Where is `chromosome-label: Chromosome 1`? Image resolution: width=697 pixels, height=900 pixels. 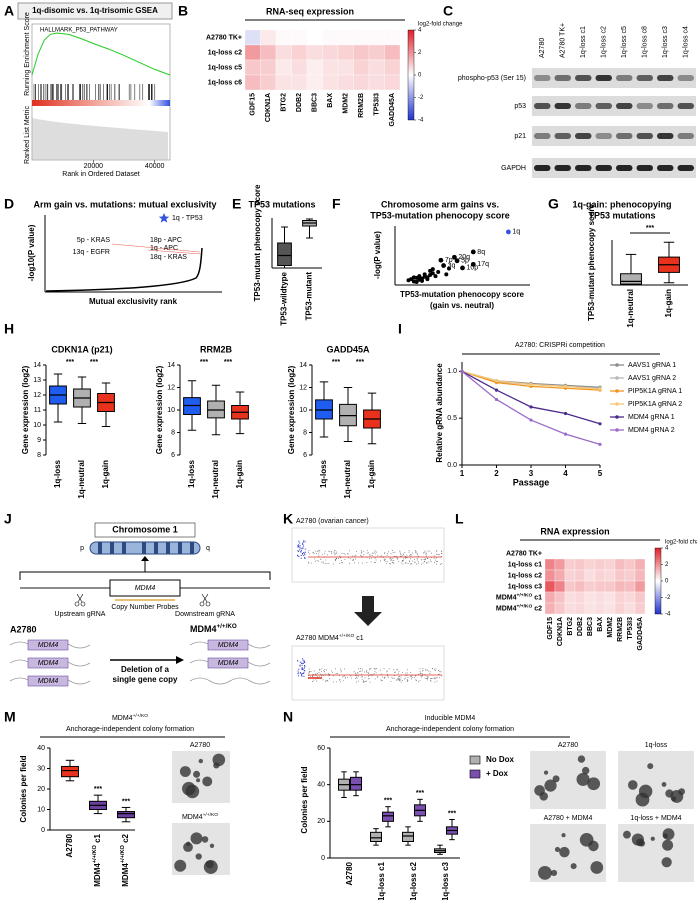
chromosome-label: Chromosome 1 is located at coordinates (145, 529).